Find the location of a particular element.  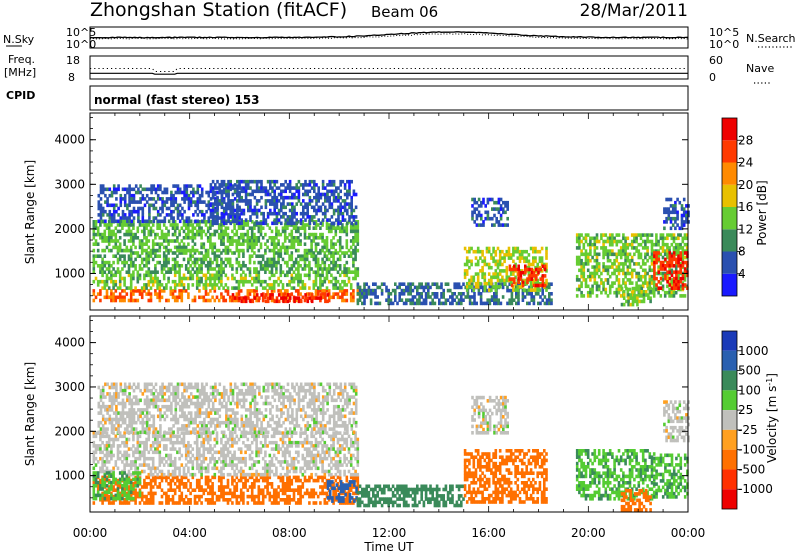

noise-sky-line is located at coordinates (389, 35).